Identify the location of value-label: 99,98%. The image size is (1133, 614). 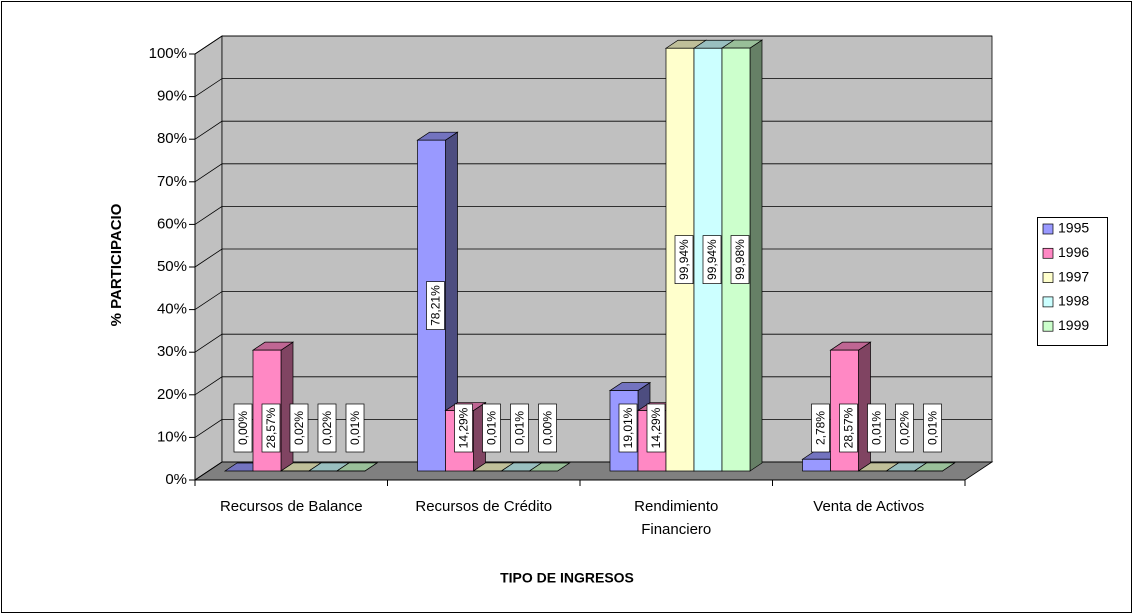
(740, 259).